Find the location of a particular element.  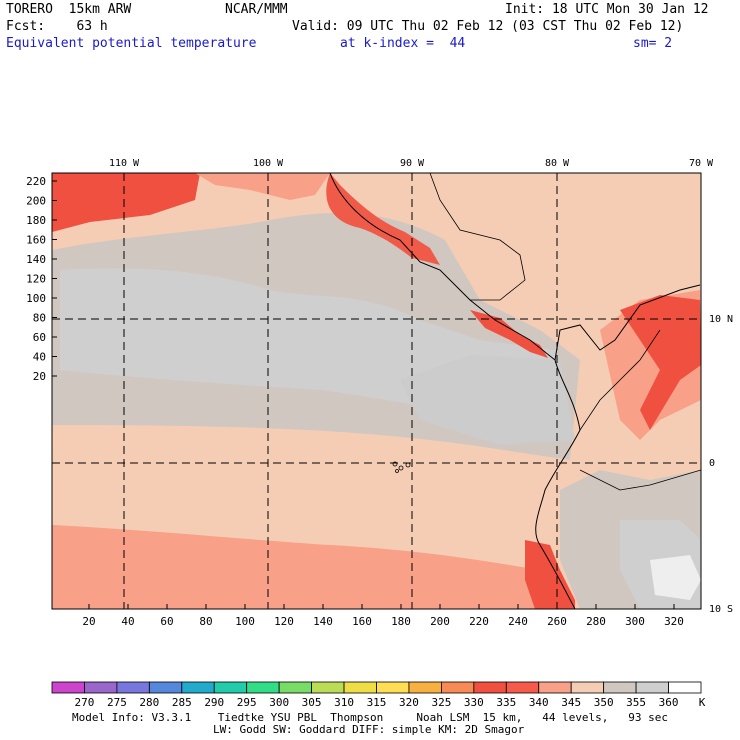

lon-label: 110 W is located at coordinates (124, 163).